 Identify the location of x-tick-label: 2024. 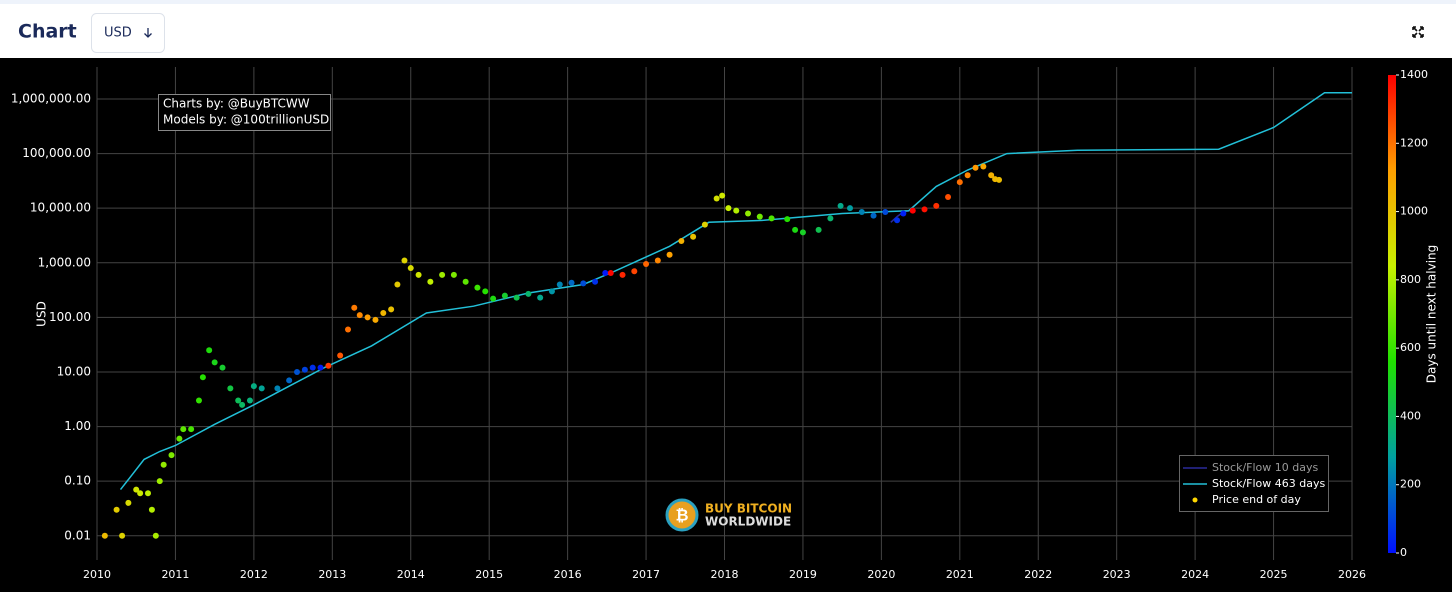
(1195, 574).